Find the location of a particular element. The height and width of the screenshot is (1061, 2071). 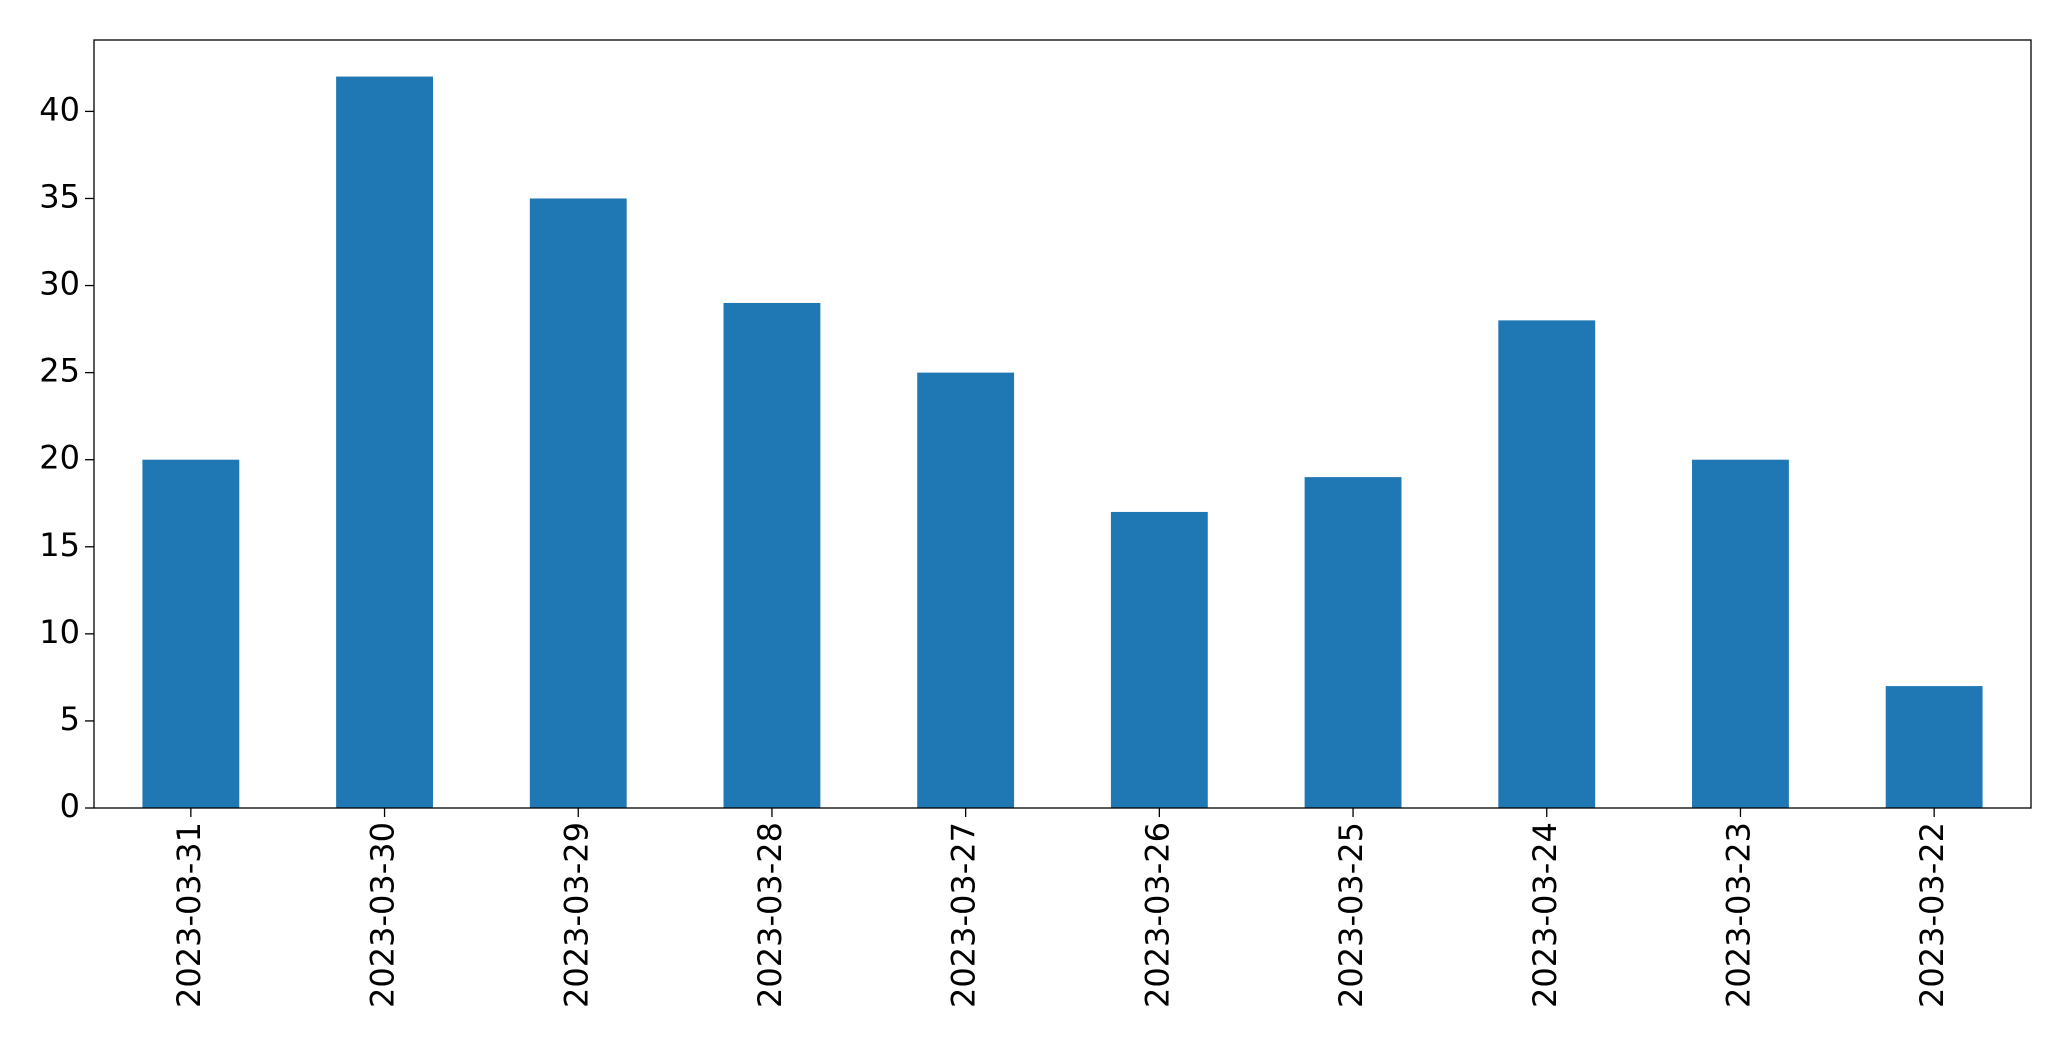

x-tick-label: 2023-03-30 is located at coordinates (383, 915).